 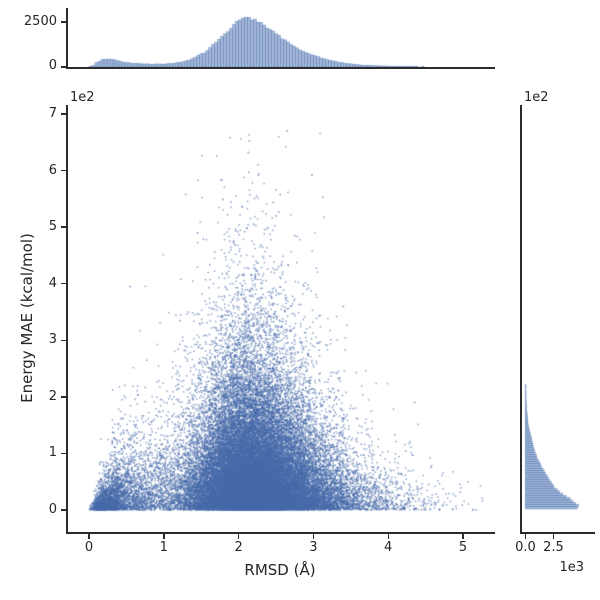 What do you see at coordinates (52, 227) in the screenshot?
I see `main-ytick-5: 5` at bounding box center [52, 227].